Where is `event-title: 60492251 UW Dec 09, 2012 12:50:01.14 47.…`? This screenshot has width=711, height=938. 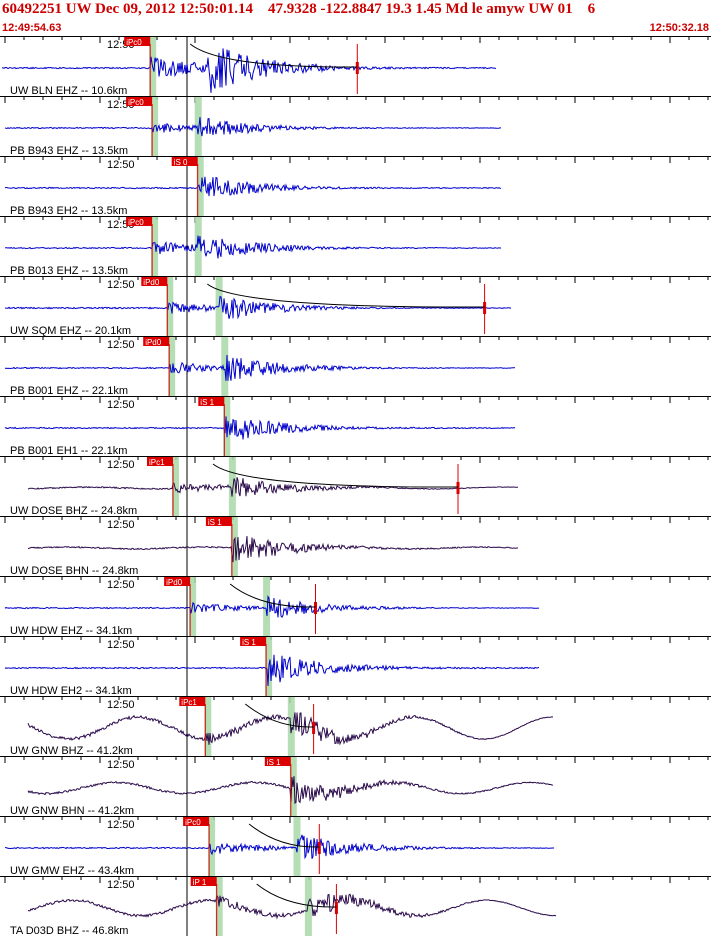 event-title: 60492251 UW Dec 09, 2012 12:50:01.14 47.… is located at coordinates (299, 9).